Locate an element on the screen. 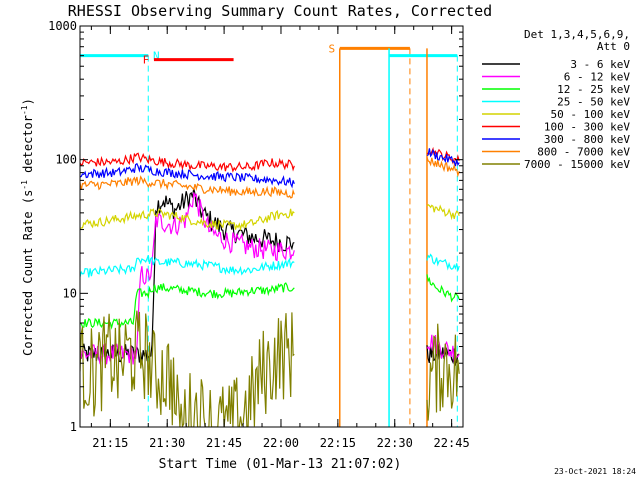  legend-entry: 25 - 50 keV is located at coordinates (593, 102).